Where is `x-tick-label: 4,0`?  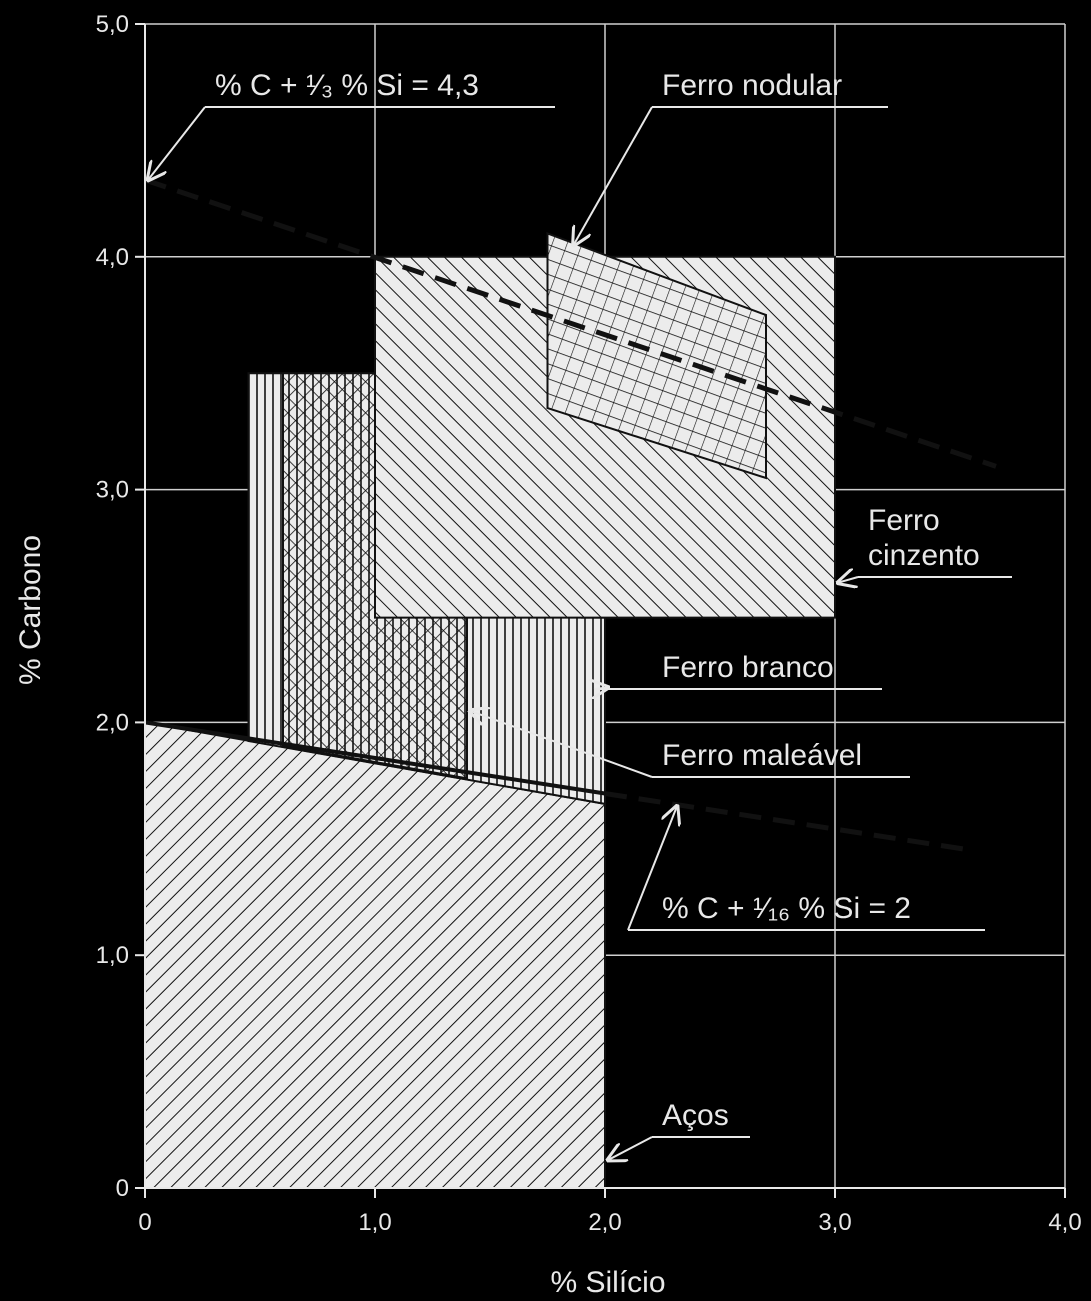 x-tick-label: 4,0 is located at coordinates (1064, 1222).